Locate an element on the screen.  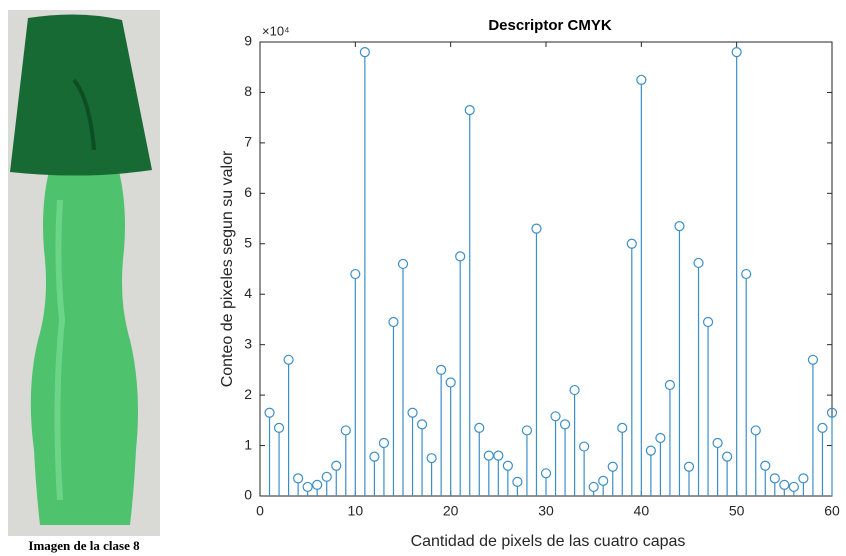
y-tick-label: 5 is located at coordinates (248, 242).